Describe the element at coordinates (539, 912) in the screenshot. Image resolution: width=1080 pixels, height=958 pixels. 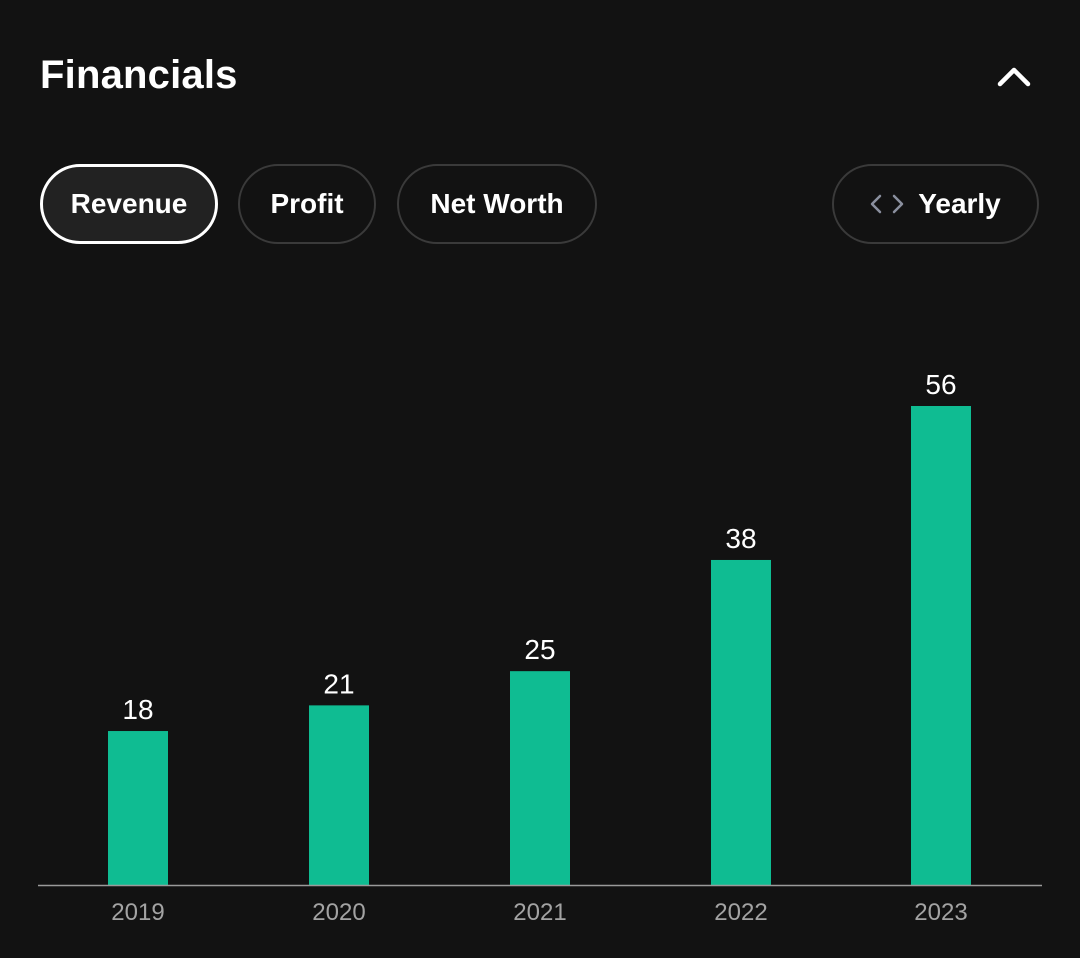
I see `x-tick-label-2021: 2021` at that location.